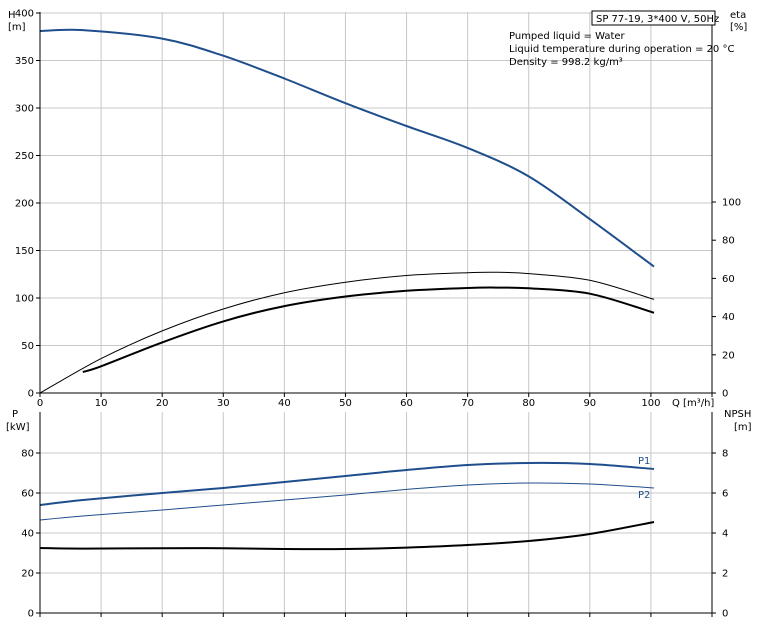 The image size is (758, 628). What do you see at coordinates (650, 403) in the screenshot?
I see `x-tick-label: 100` at bounding box center [650, 403].